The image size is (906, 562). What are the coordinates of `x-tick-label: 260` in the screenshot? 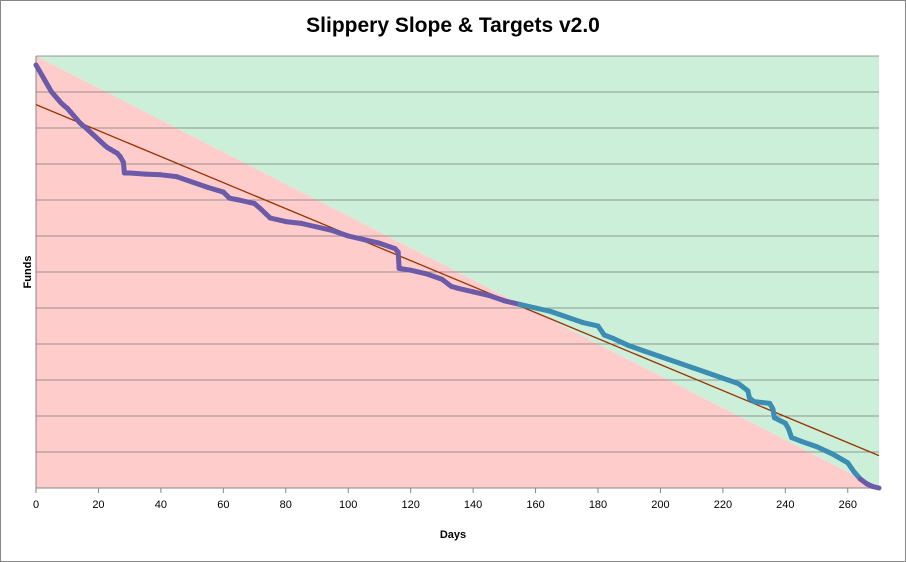 It's located at (848, 505).